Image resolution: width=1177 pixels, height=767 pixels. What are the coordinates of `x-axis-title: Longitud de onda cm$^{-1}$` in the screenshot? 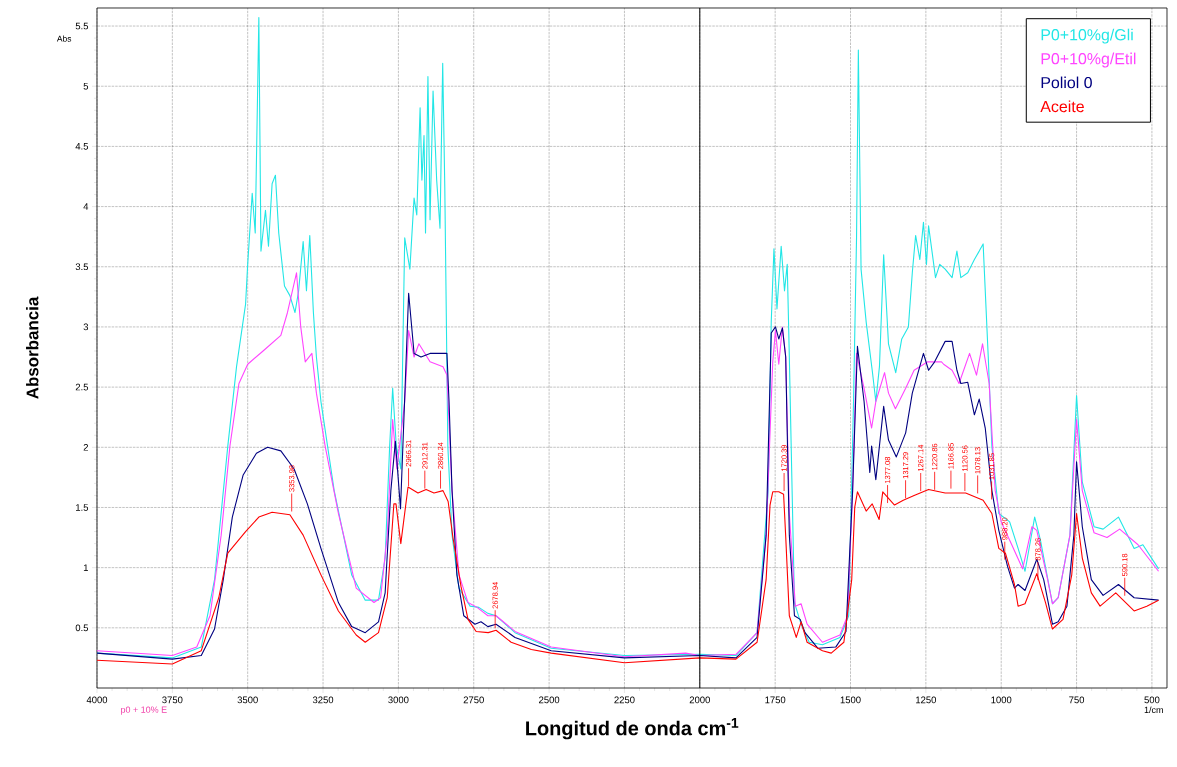 It's located at (632, 729).